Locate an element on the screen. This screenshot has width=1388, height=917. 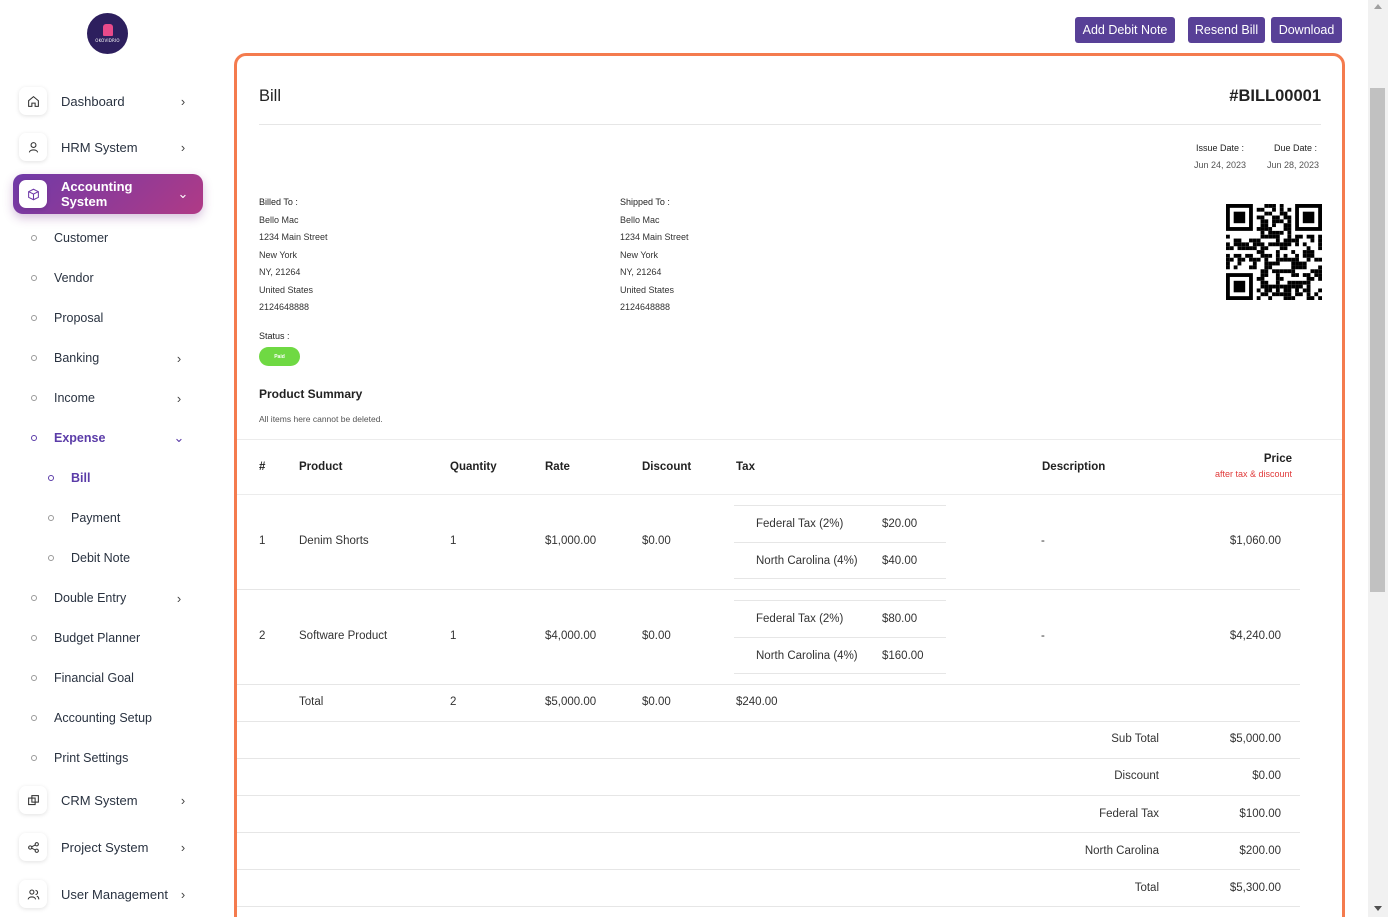
issue-date-label: Issue Date : is located at coordinates (1220, 148).